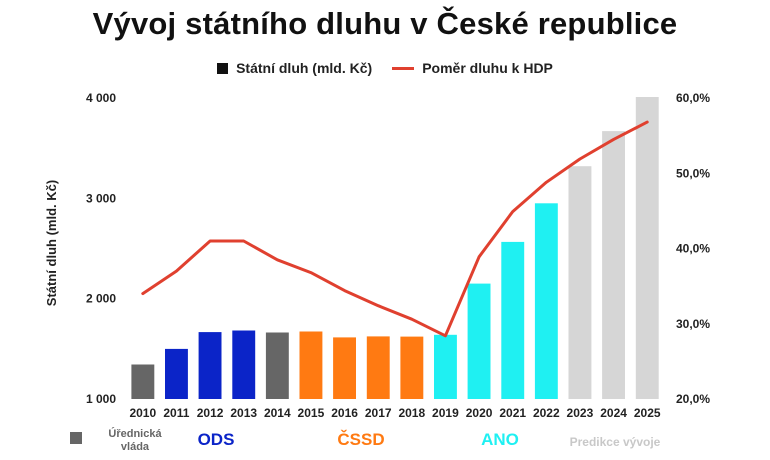  I want to click on bar-2021, so click(513, 320).